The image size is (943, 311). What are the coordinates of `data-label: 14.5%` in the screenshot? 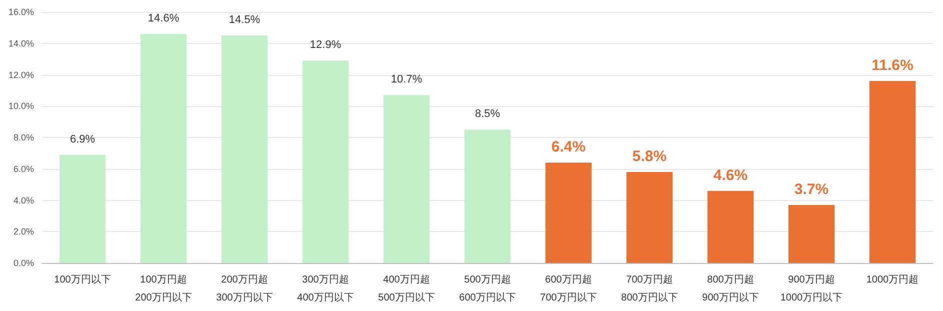 It's located at (244, 20).